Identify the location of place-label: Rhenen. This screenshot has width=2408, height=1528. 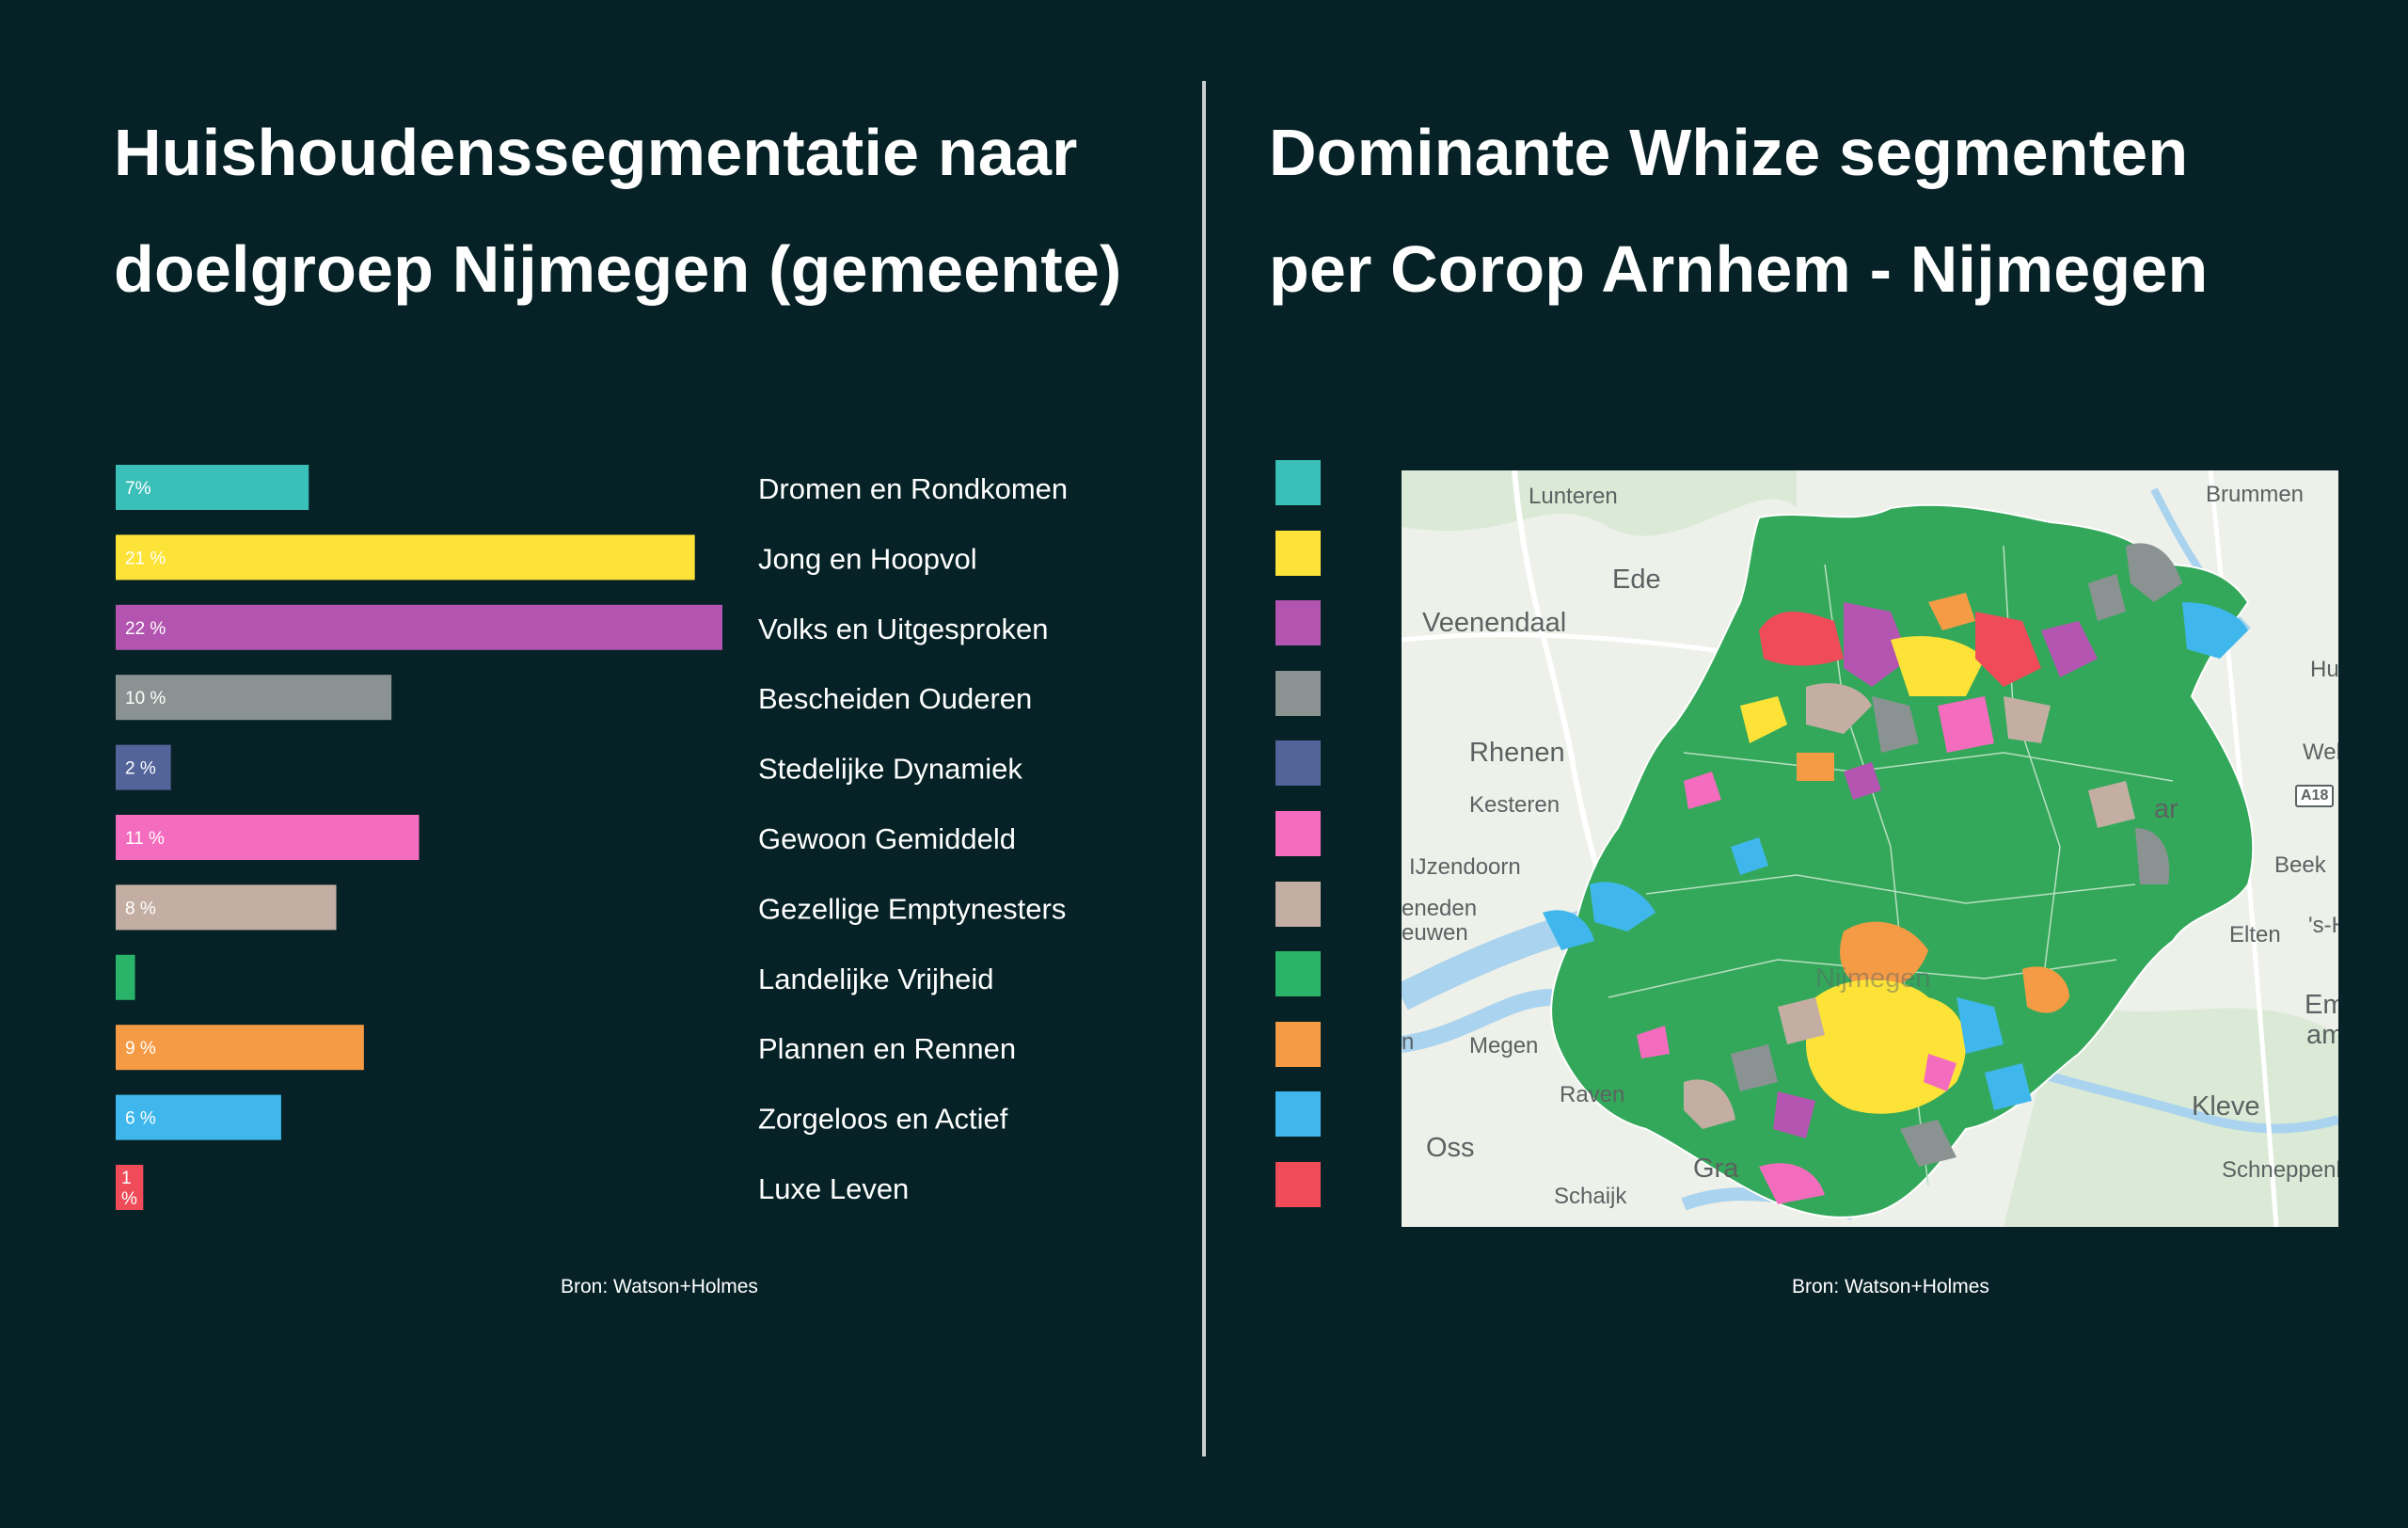
(1517, 753).